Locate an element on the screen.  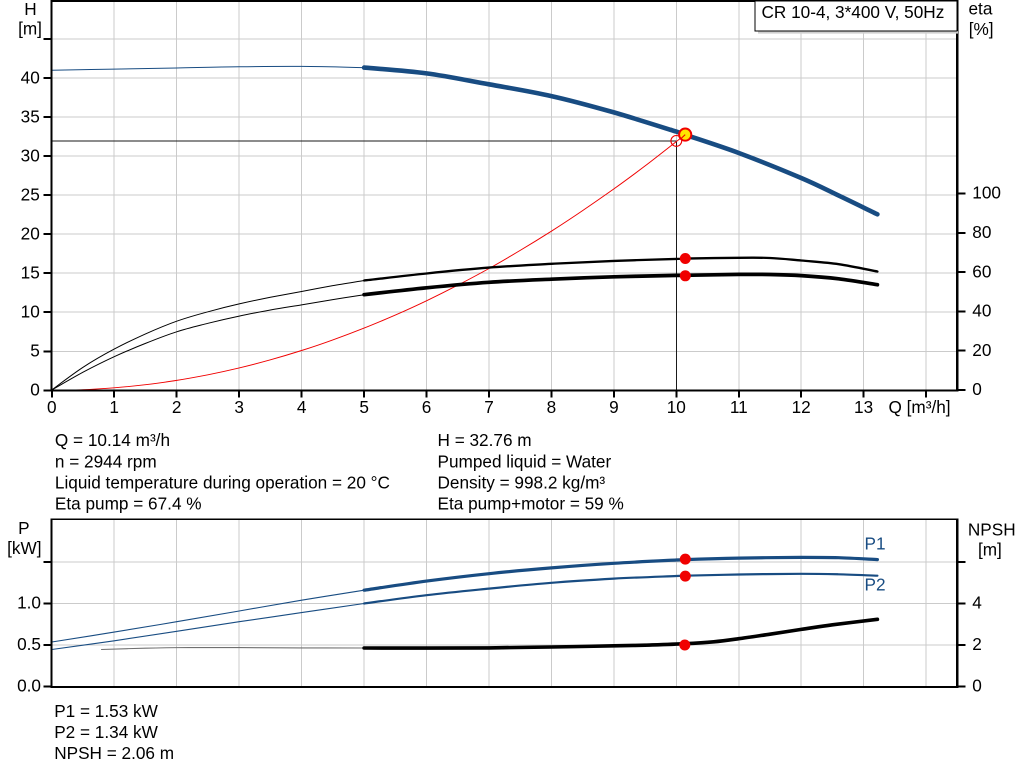
svg-text: 30 is located at coordinates (30, 155).